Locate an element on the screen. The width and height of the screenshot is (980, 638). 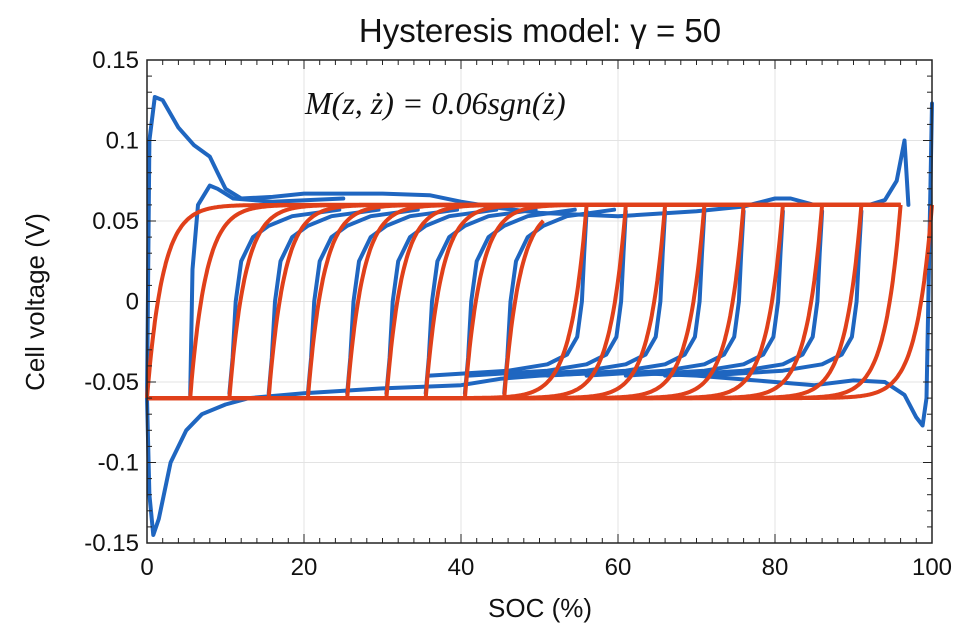
y-tick-label: 0.05 is located at coordinates (115, 221).